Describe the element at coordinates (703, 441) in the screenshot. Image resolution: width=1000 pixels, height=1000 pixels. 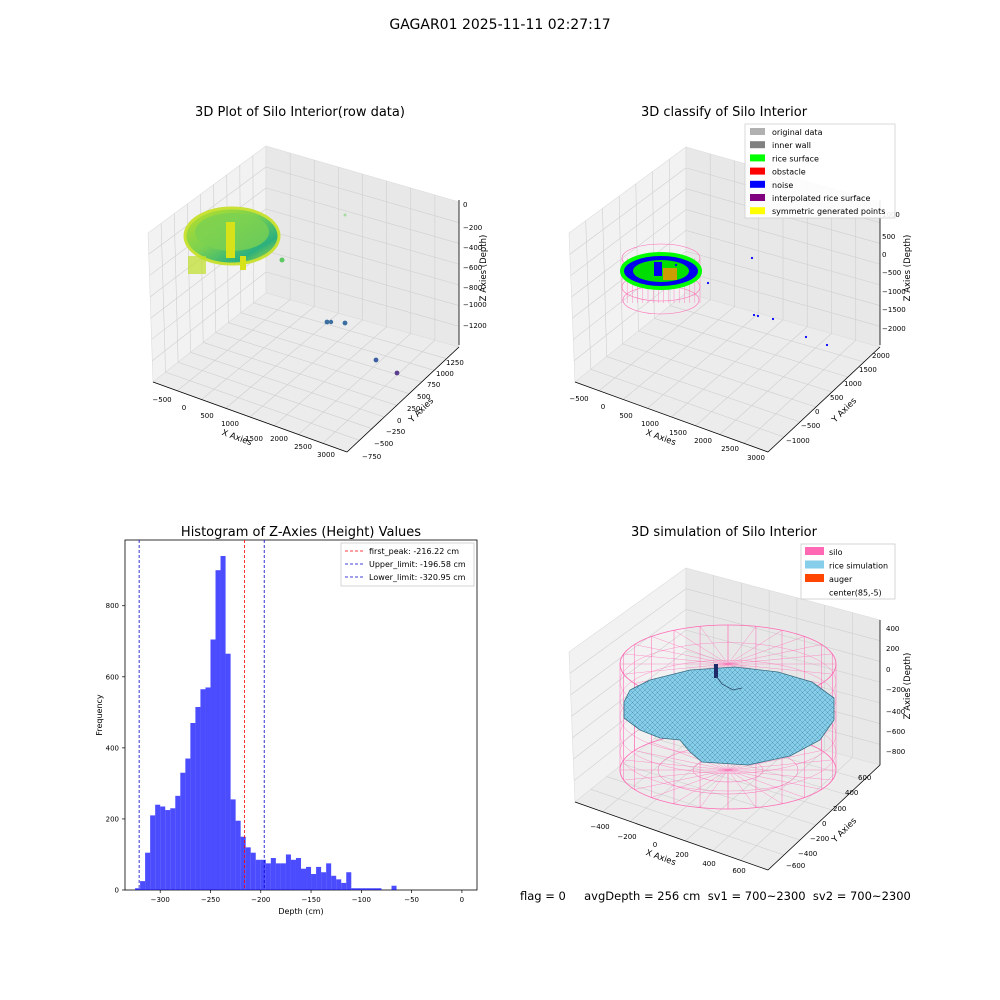
I see `x-tick-label: 2000` at that location.